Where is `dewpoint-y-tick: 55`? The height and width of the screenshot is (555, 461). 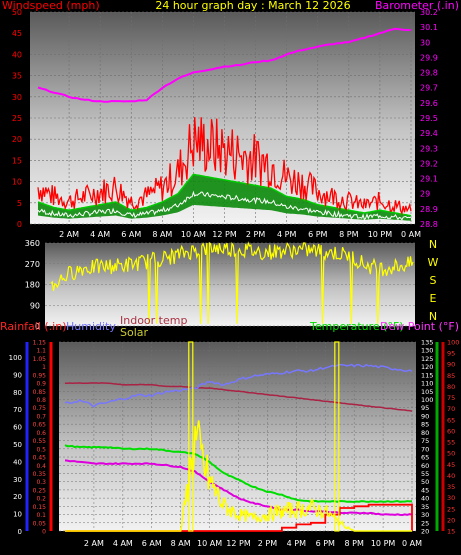 dewpoint-y-tick: 55 is located at coordinates (451, 443).